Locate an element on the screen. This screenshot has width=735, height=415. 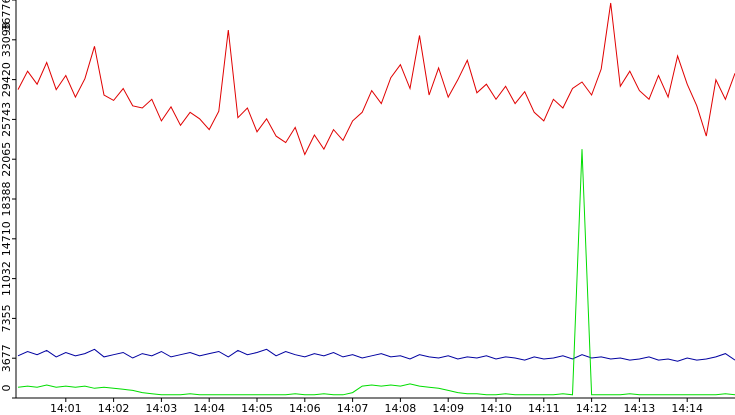
y-tick-label: 25743 is located at coordinates (6, 119).